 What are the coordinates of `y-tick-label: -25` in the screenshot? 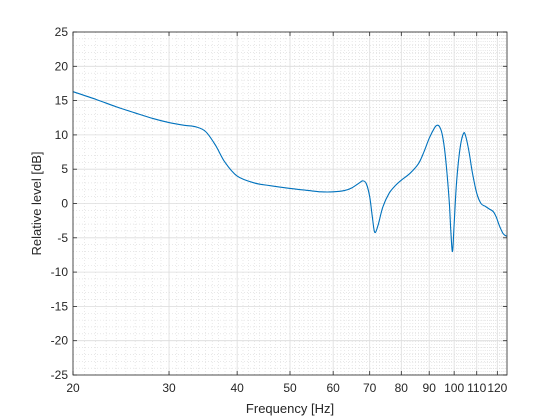 It's located at (60, 375).